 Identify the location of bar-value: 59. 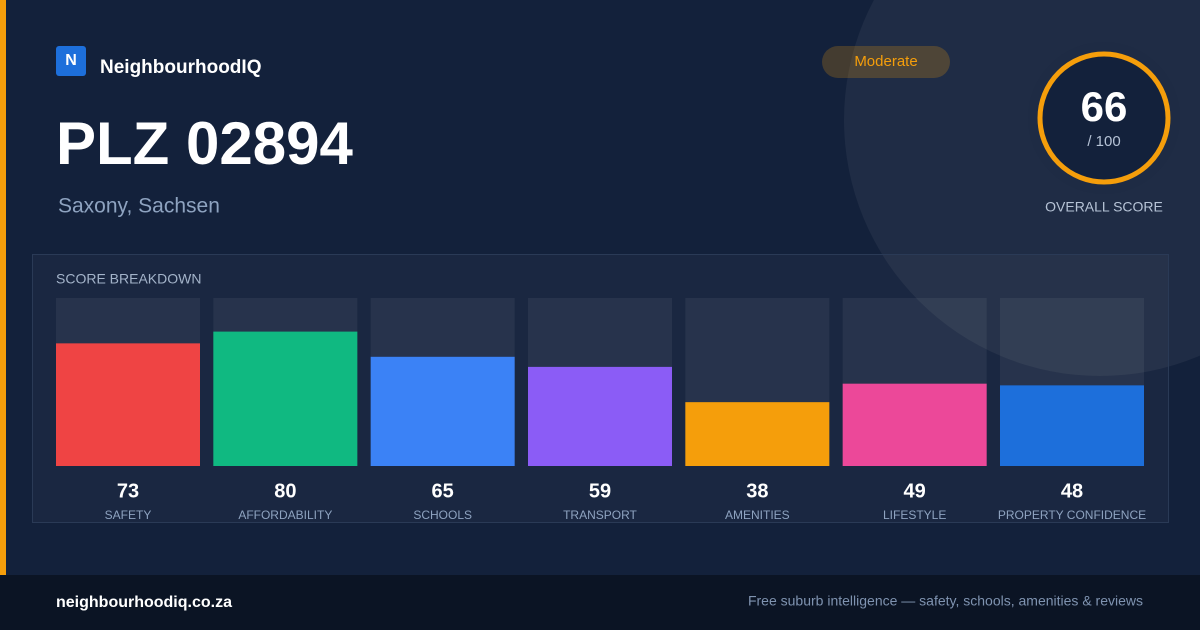
(600, 491).